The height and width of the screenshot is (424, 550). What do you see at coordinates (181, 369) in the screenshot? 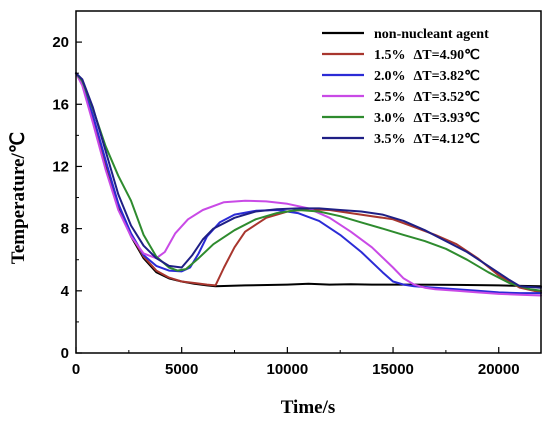
I see `x-tick-label: 5000` at bounding box center [181, 369].